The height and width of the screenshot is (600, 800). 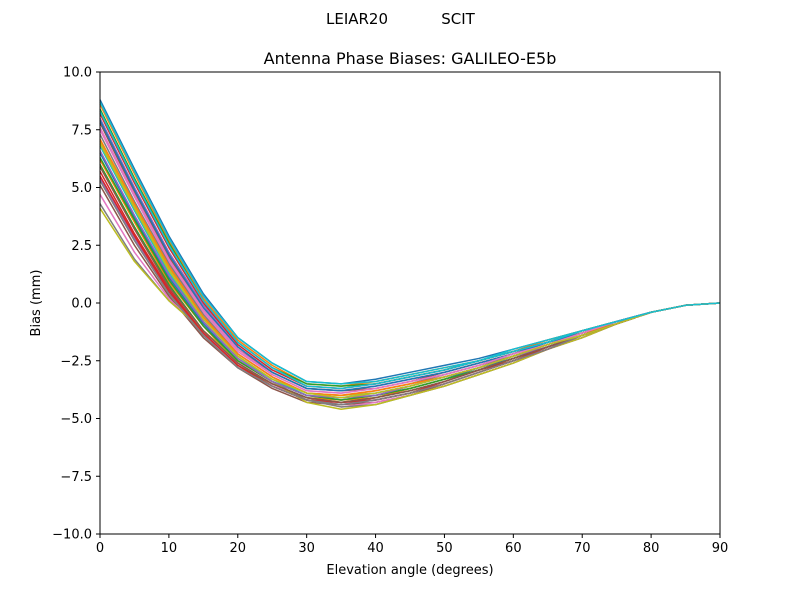 I want to click on suptitle-station: SCIT, so click(x=458, y=19).